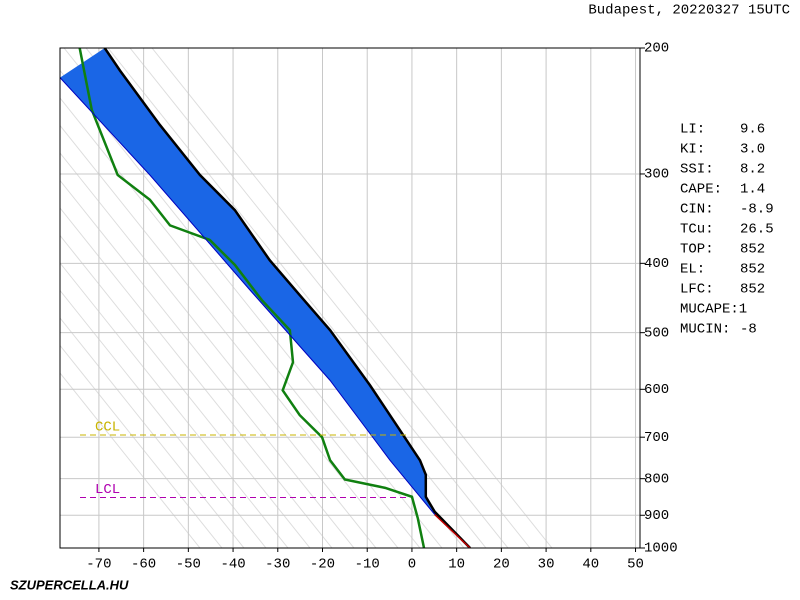 This screenshot has height=600, width=800. What do you see at coordinates (635, 565) in the screenshot?
I see `x-tick-label: 50` at bounding box center [635, 565].